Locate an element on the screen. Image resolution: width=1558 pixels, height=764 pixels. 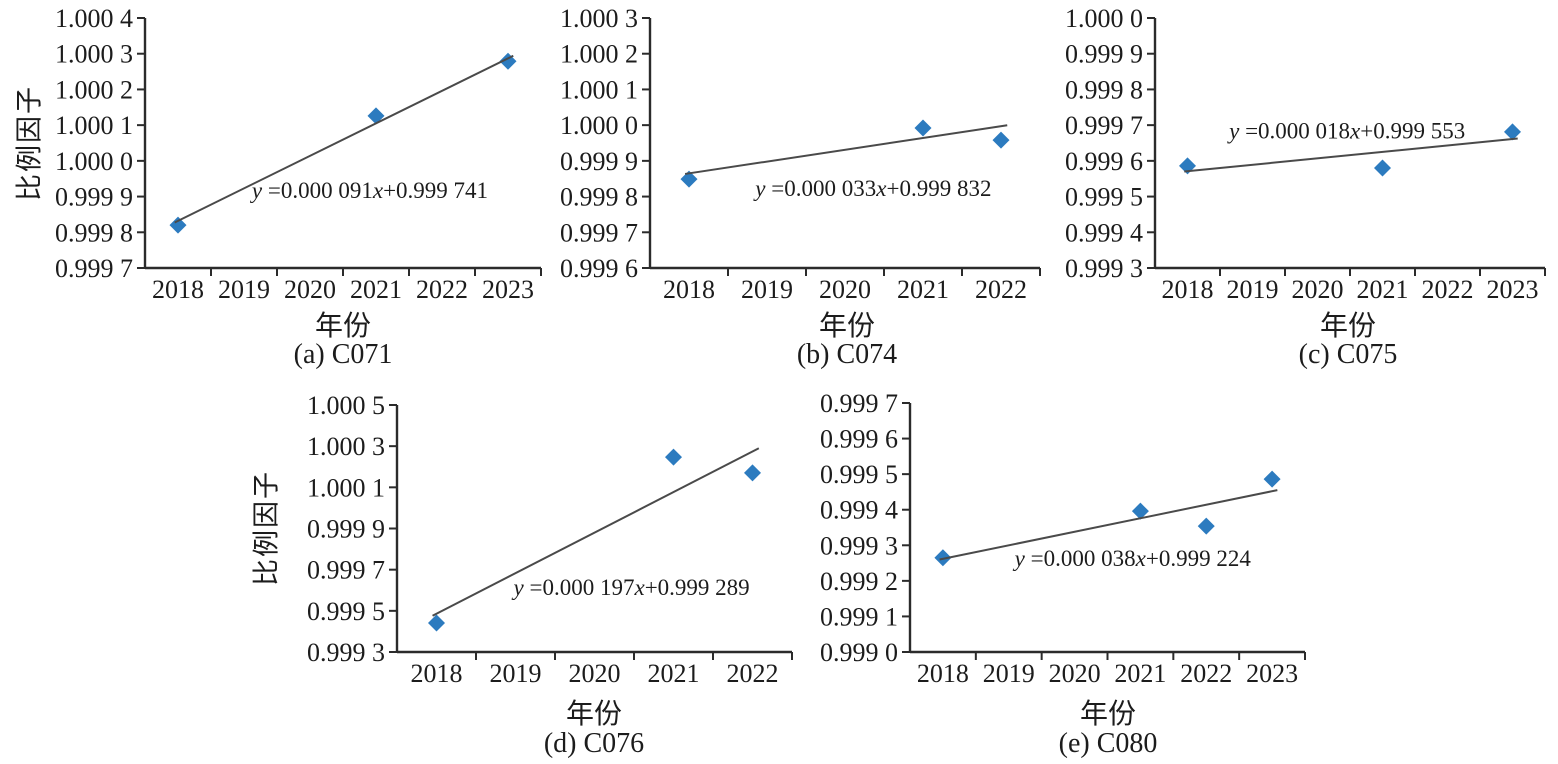
trend-equation-label: y =0.000 018x+0.999 553 is located at coordinates (1346, 131).